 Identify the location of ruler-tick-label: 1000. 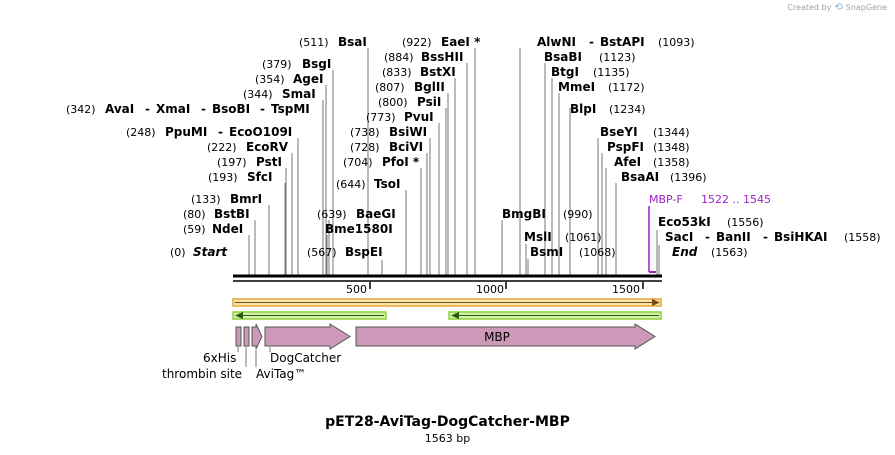
(490, 289).